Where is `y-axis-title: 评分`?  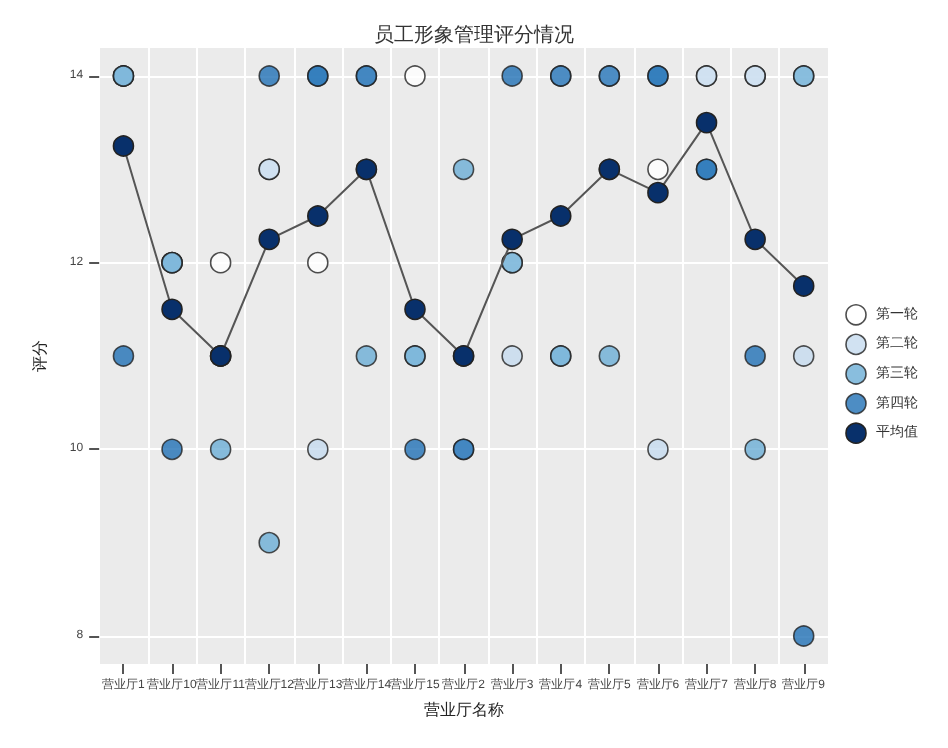 y-axis-title: 评分 is located at coordinates (40, 356).